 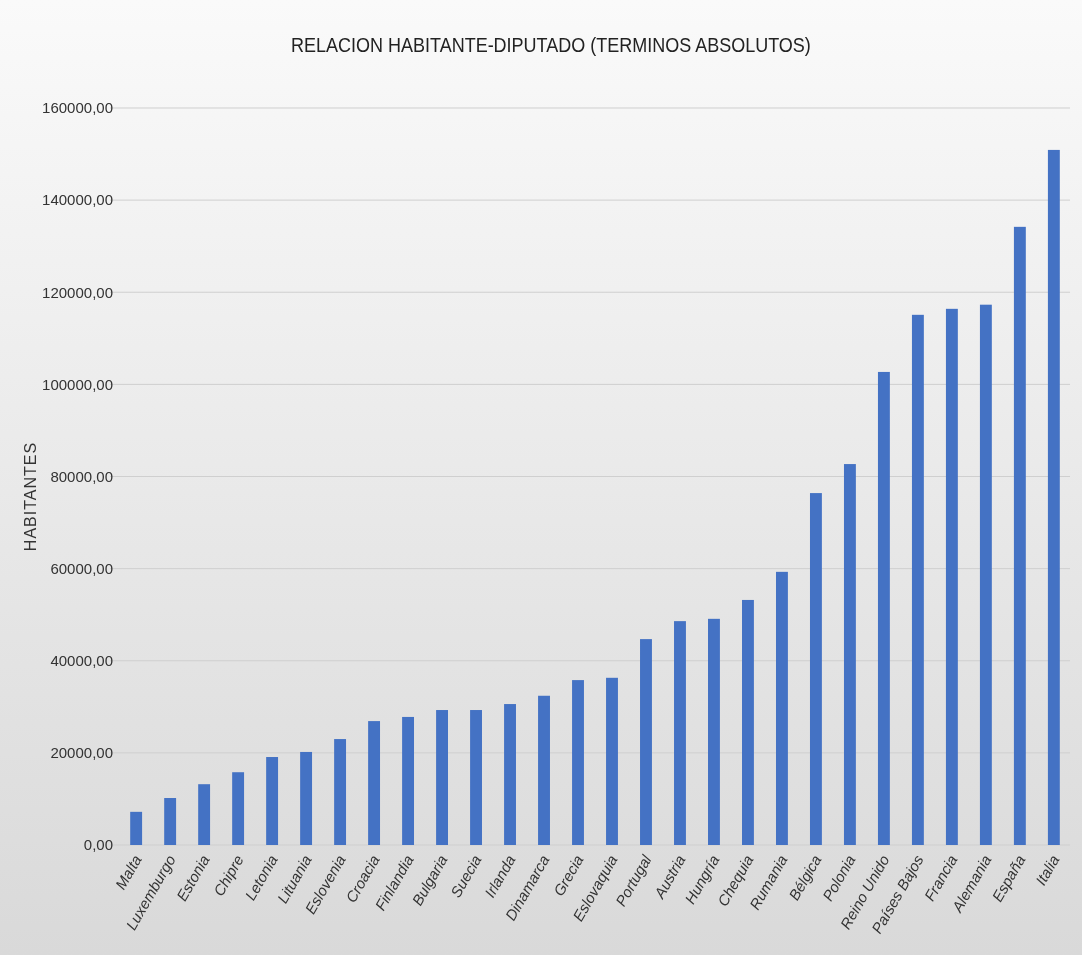 What do you see at coordinates (98, 845) in the screenshot?
I see `y-tick-label: 0,00` at bounding box center [98, 845].